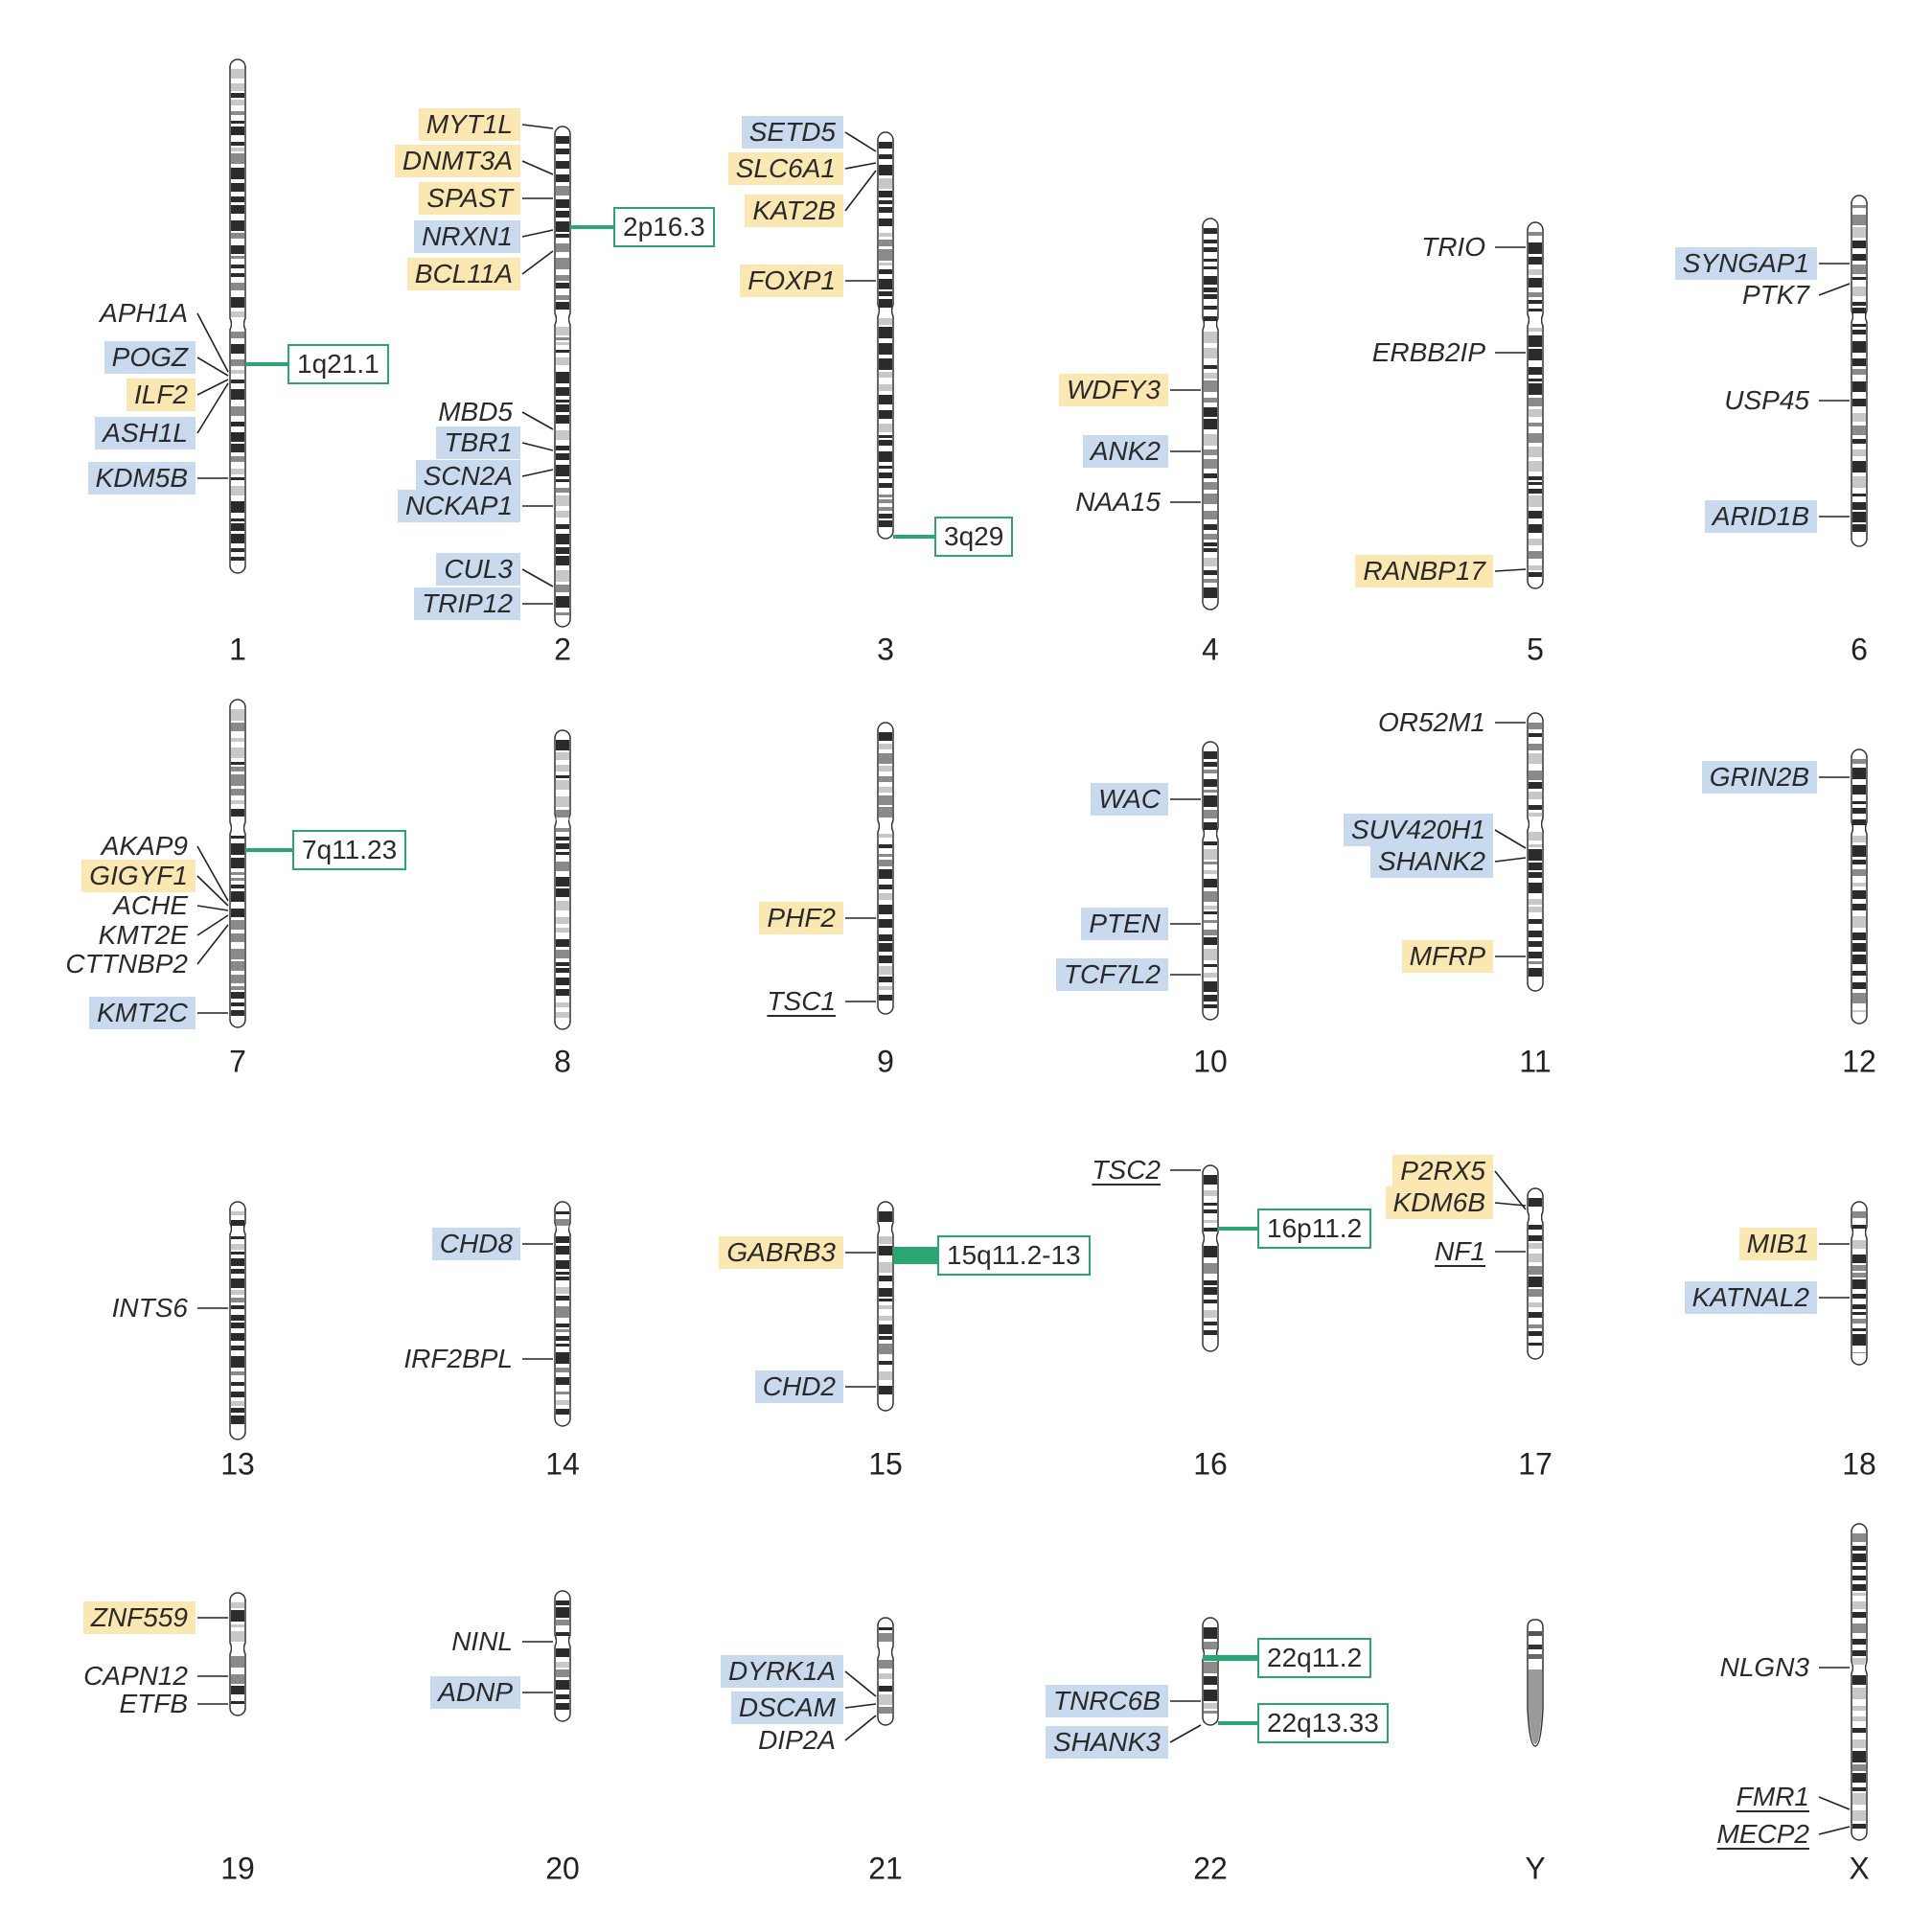  What do you see at coordinates (1323, 1723) in the screenshot?
I see `cnv-region-22q13-33: 22q13.33` at bounding box center [1323, 1723].